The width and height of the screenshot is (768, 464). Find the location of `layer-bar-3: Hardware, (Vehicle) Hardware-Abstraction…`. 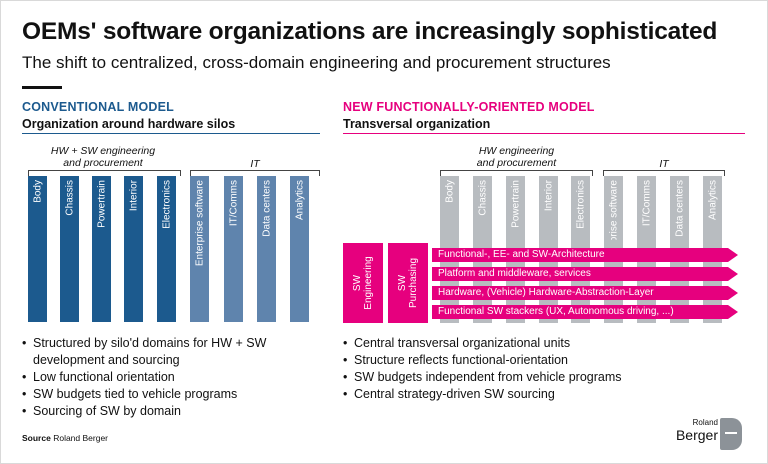

layer-bar-3: Hardware, (Vehicle) Hardware-Abstraction… is located at coordinates (580, 293).